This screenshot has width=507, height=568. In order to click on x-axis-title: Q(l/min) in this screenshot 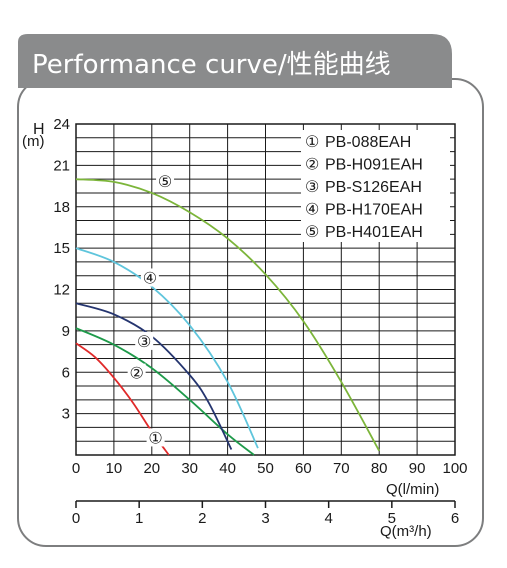, I will do `click(412, 489)`.